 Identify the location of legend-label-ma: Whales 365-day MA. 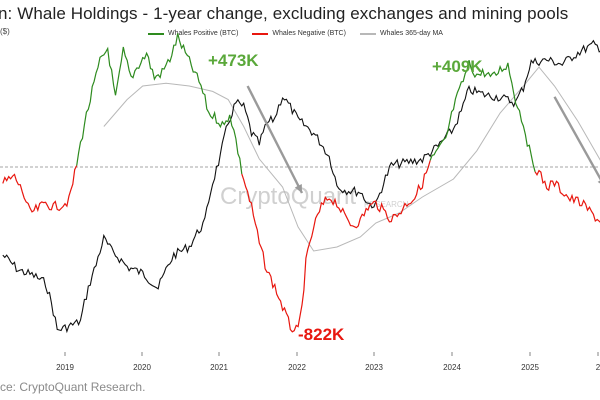
(411, 33).